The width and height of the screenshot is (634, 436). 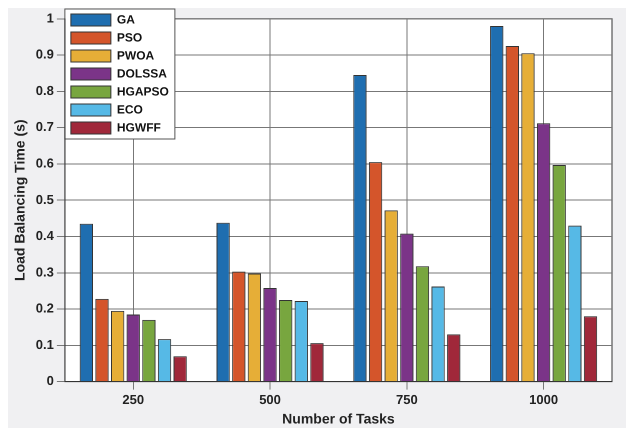 What do you see at coordinates (50, 18) in the screenshot?
I see `y-tick-label: 1` at bounding box center [50, 18].